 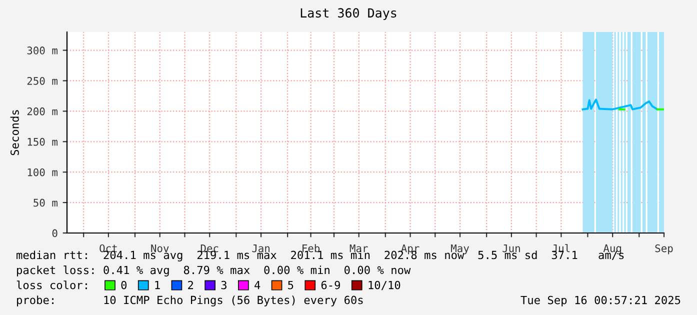 I want to click on legend-label: 10/10, so click(x=384, y=285).